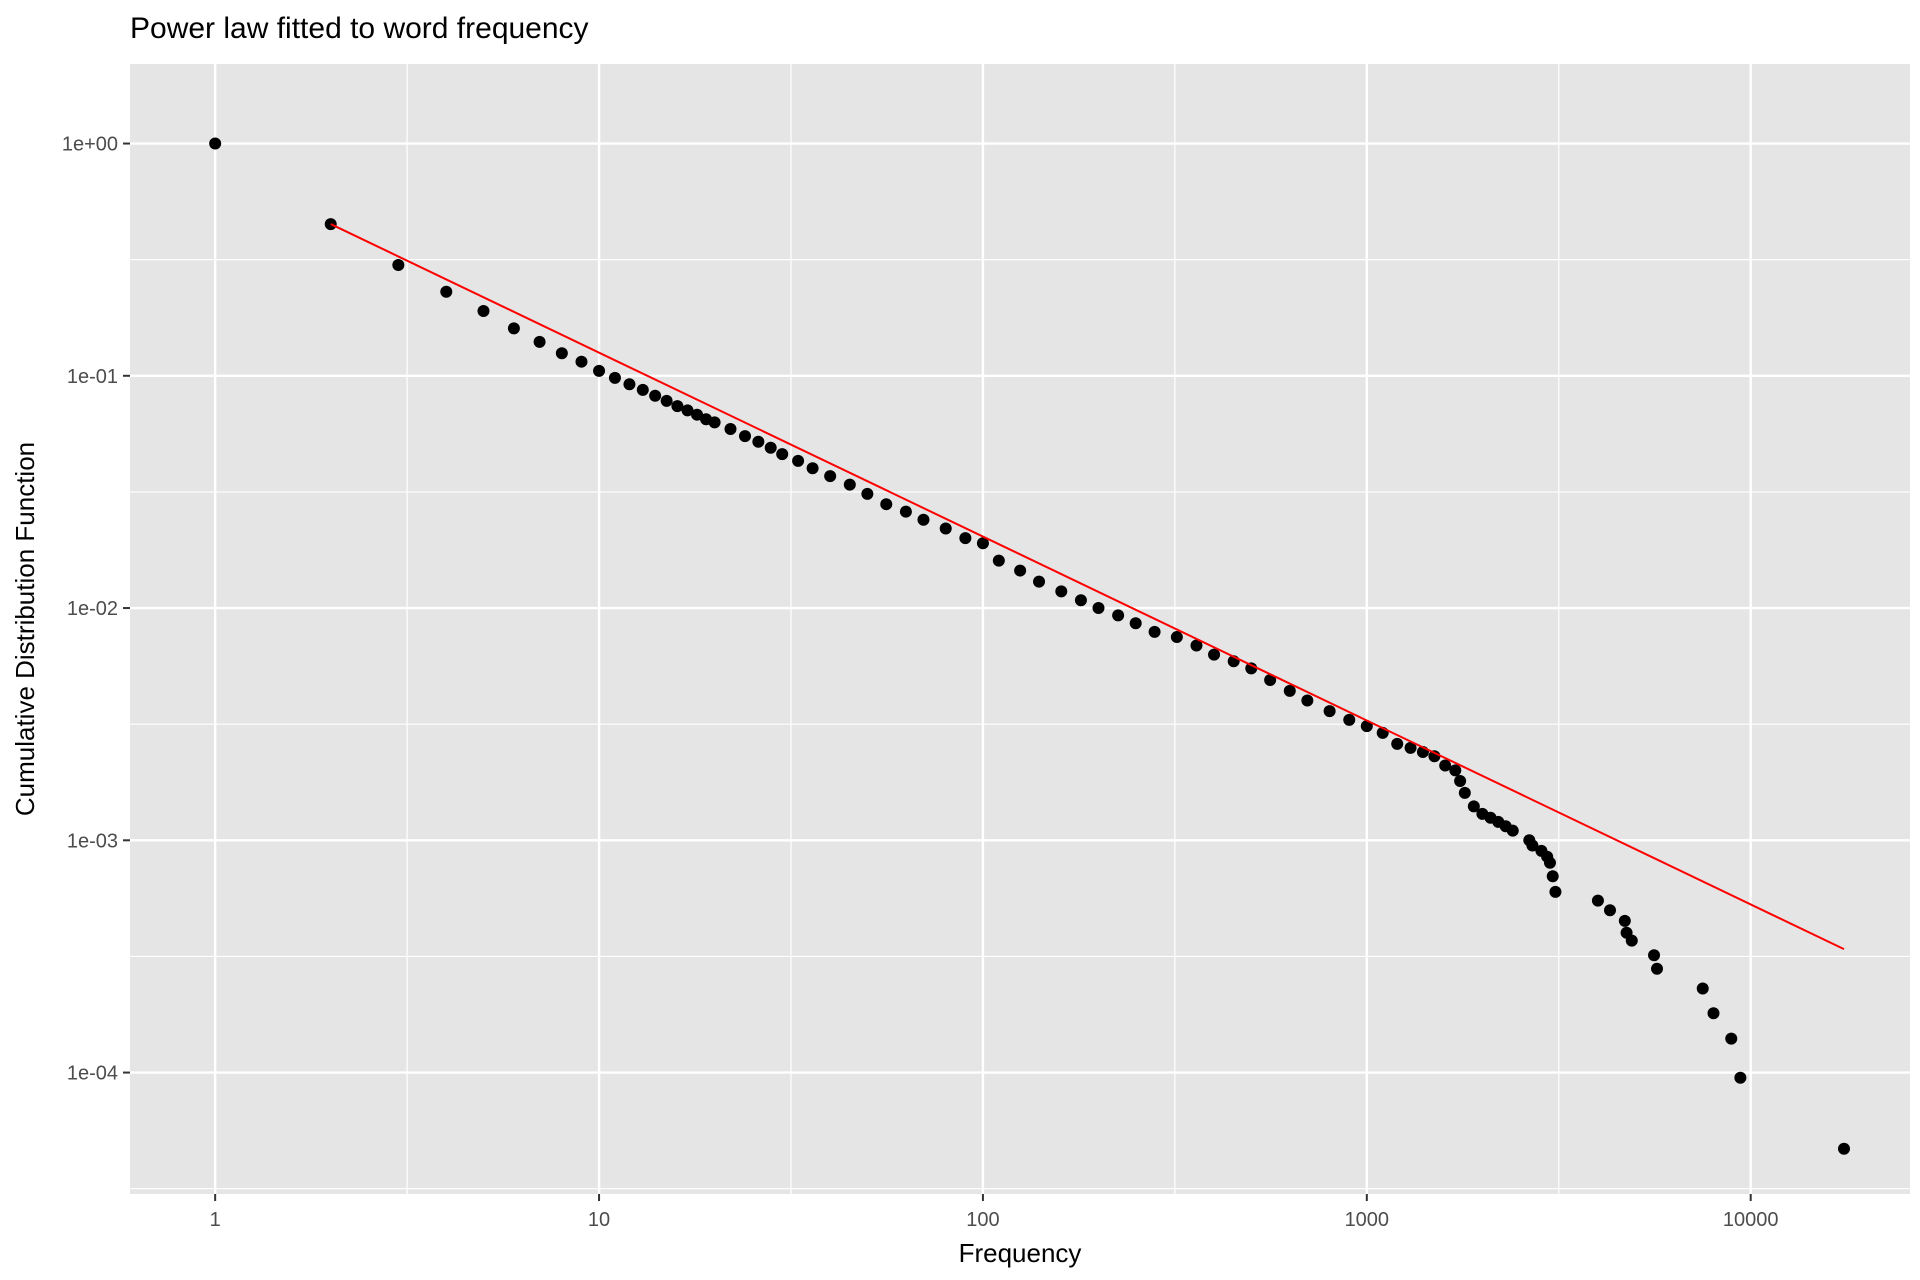  Describe the element at coordinates (599, 1220) in the screenshot. I see `x-tick-label: 10` at that location.